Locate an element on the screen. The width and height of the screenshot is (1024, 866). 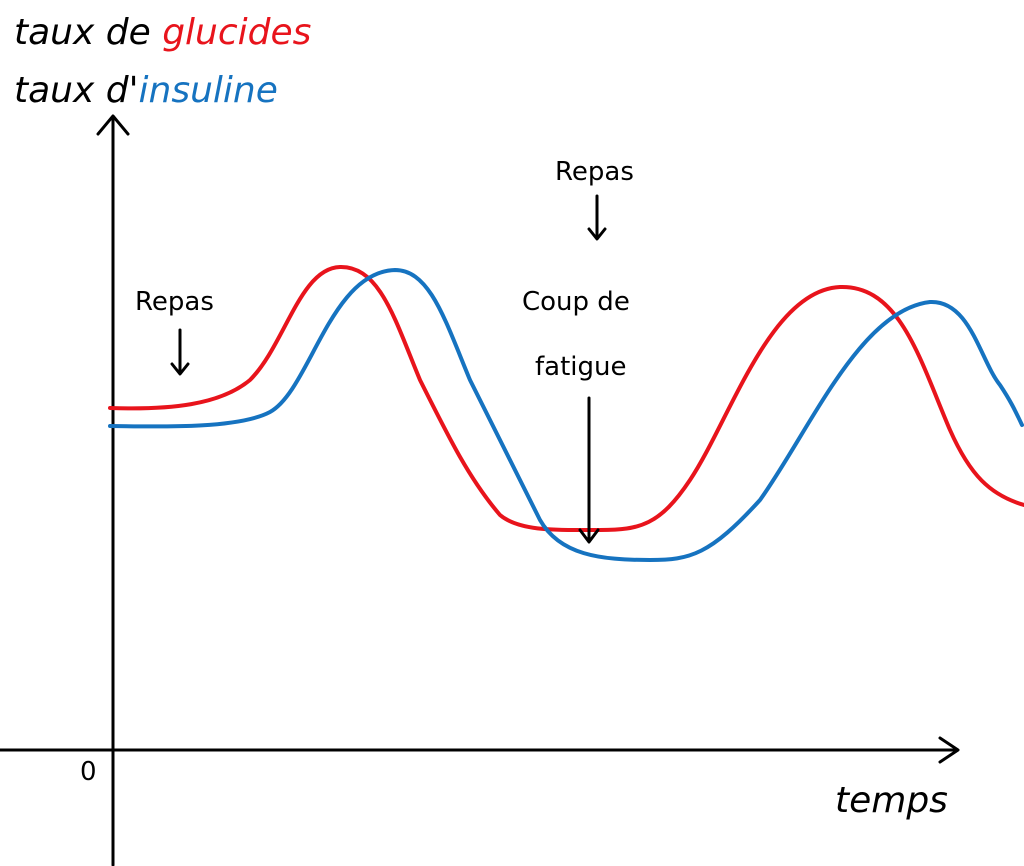
origin-label: 0 is located at coordinates (88, 772).